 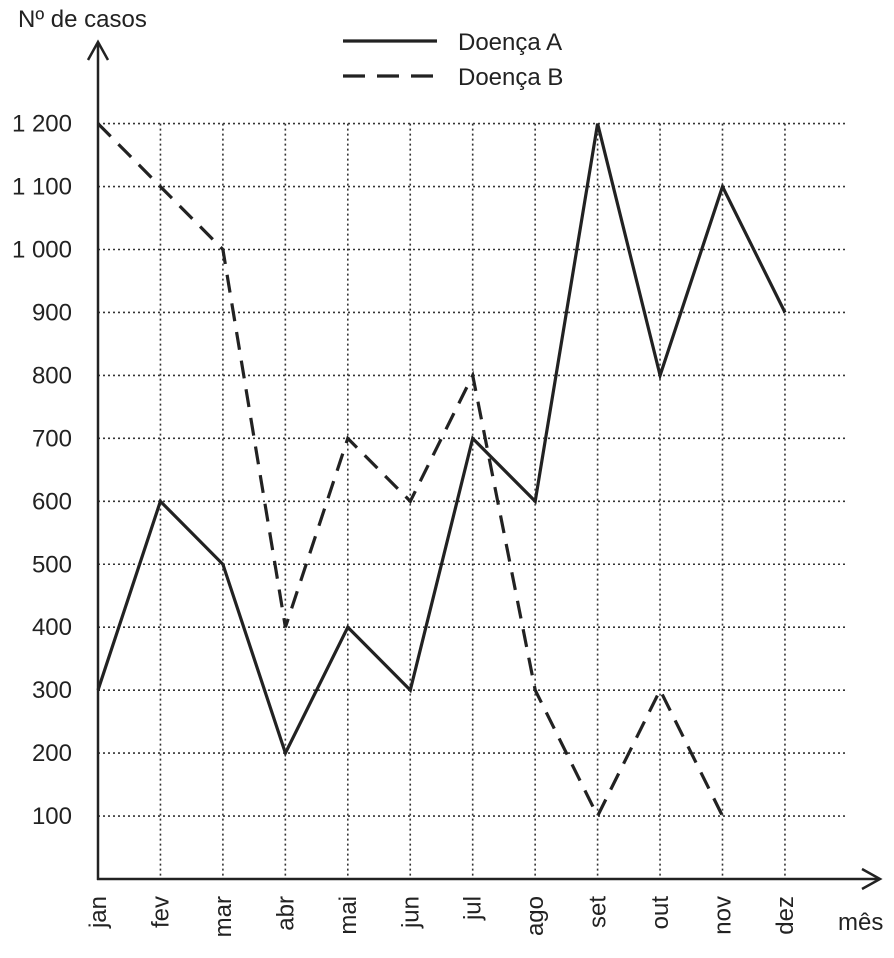 What do you see at coordinates (660, 913) in the screenshot?
I see `x-tick-label: out` at bounding box center [660, 913].